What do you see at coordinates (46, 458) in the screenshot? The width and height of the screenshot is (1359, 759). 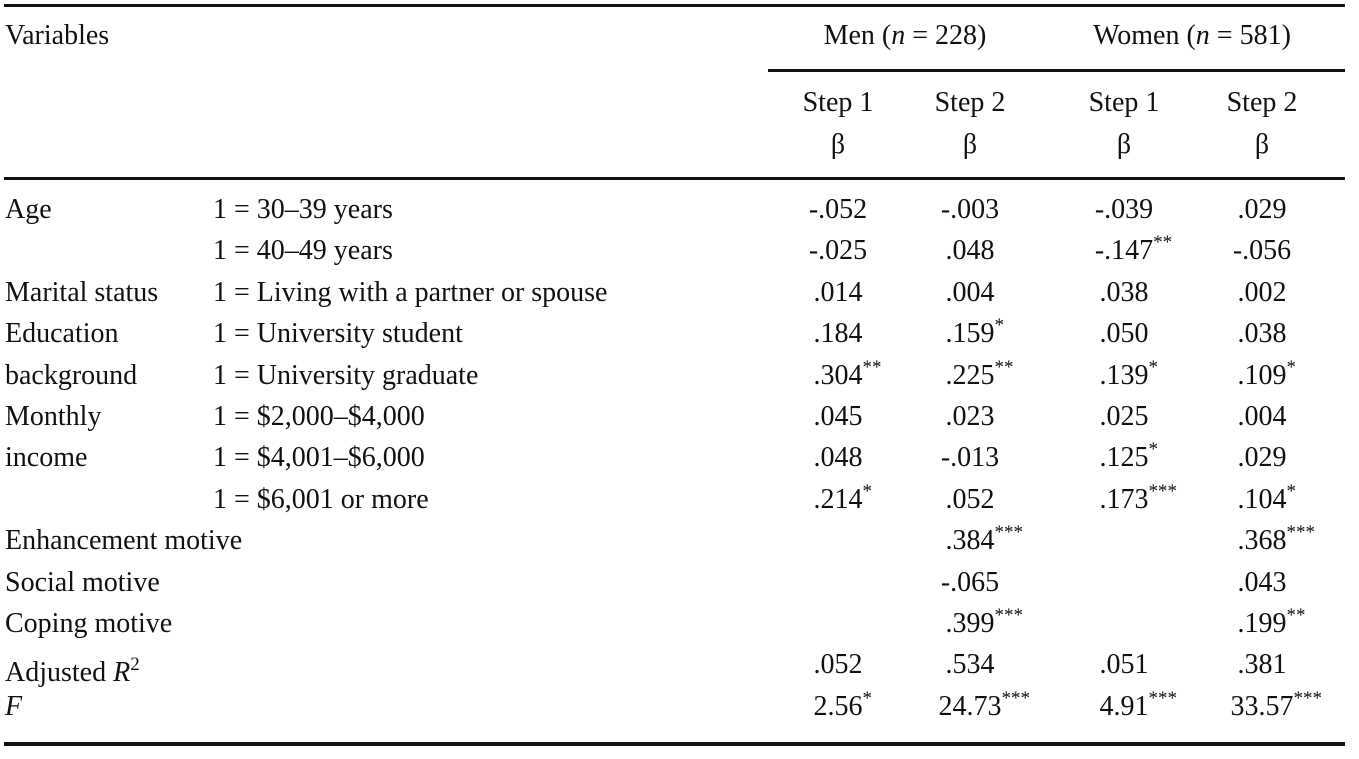 I see `row-variable: income` at bounding box center [46, 458].